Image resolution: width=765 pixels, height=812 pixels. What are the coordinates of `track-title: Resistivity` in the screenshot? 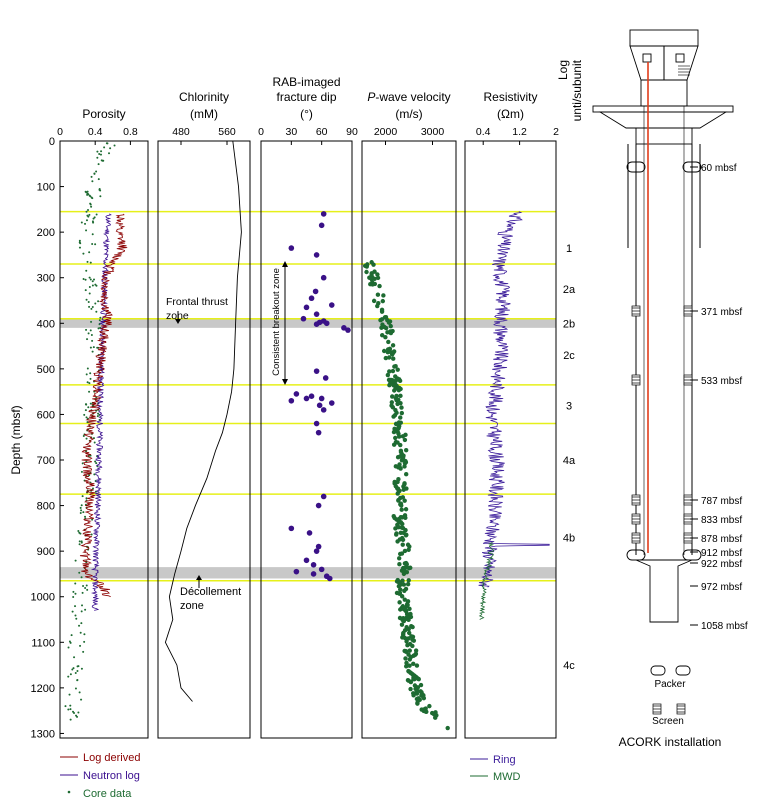 It's located at (510, 97).